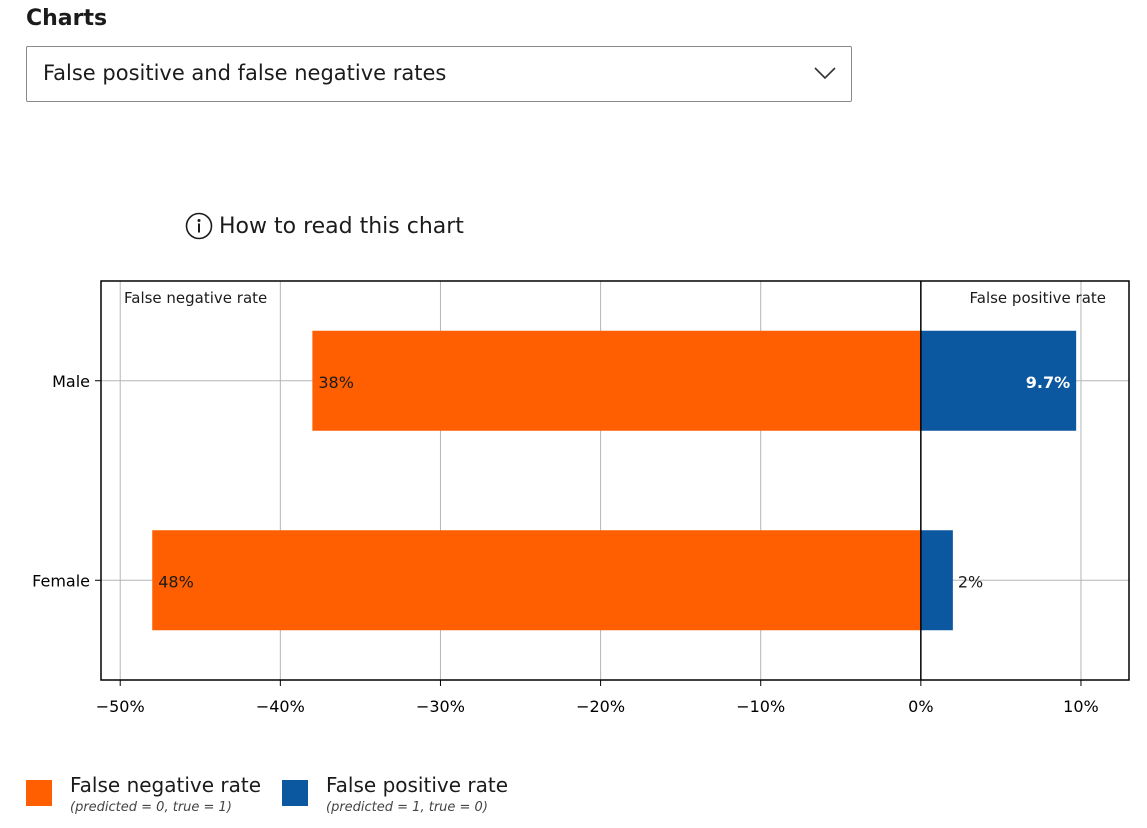 The image size is (1147, 828). What do you see at coordinates (920, 706) in the screenshot?
I see `x-tick-label: 0%` at bounding box center [920, 706].